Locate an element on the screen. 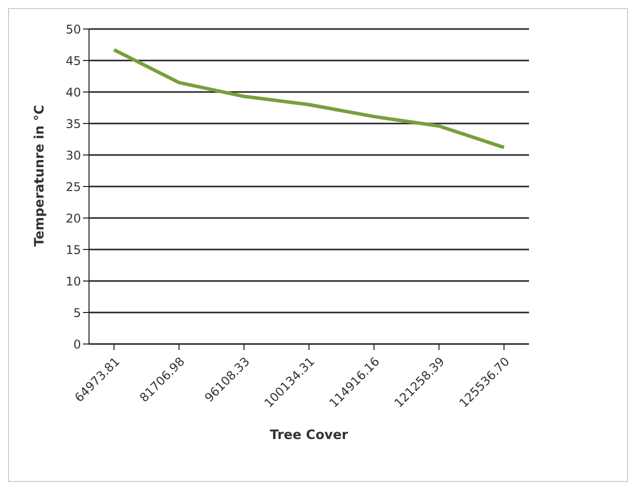  y-tick-label: 35 is located at coordinates (73, 123).